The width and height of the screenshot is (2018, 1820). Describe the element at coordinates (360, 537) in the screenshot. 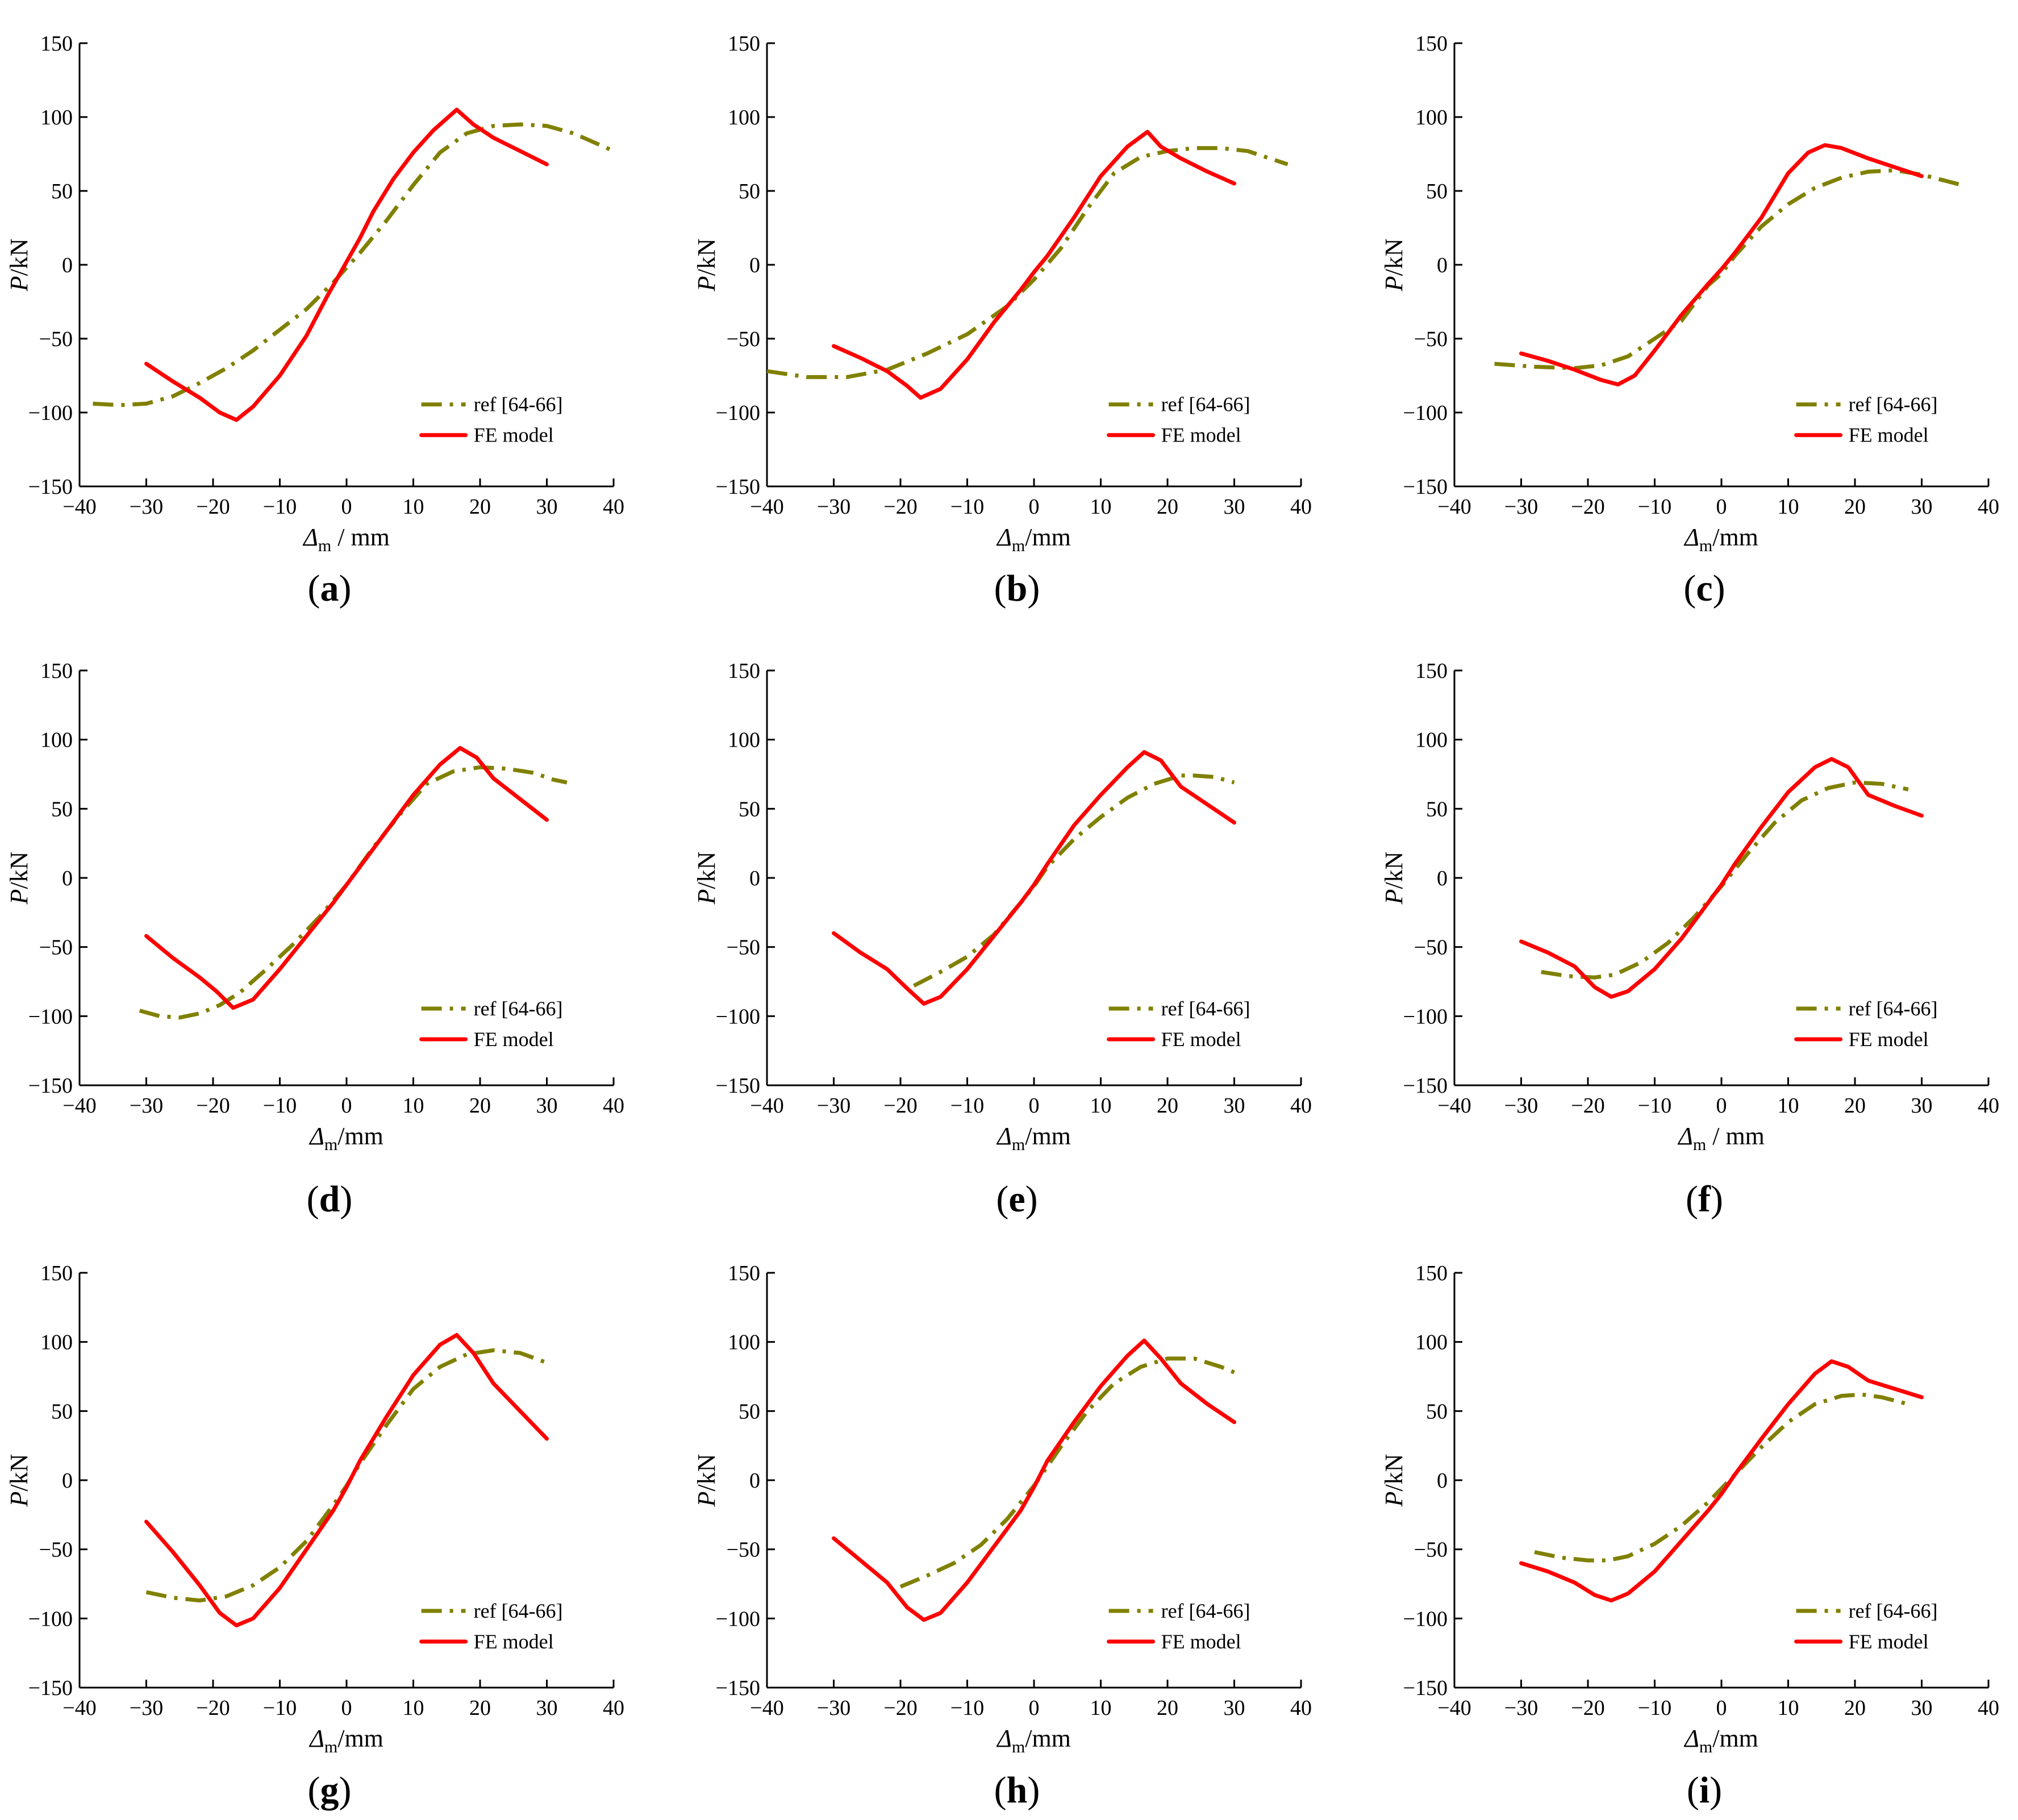

I see `x-axis-unit: / mm` at that location.